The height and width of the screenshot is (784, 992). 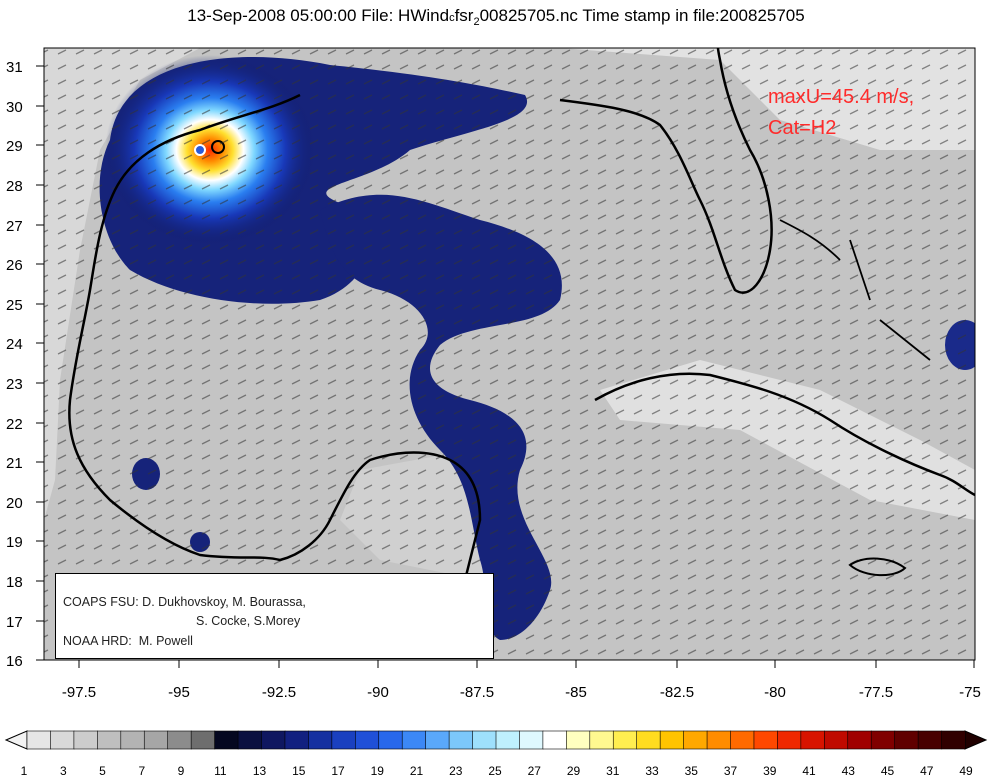 What do you see at coordinates (14, 661) in the screenshot?
I see `y-tick-label: 16` at bounding box center [14, 661].